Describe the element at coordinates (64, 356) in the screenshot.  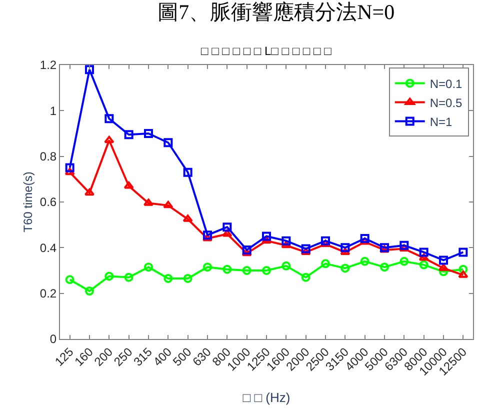
I see `x-tick-label: 125` at that location.